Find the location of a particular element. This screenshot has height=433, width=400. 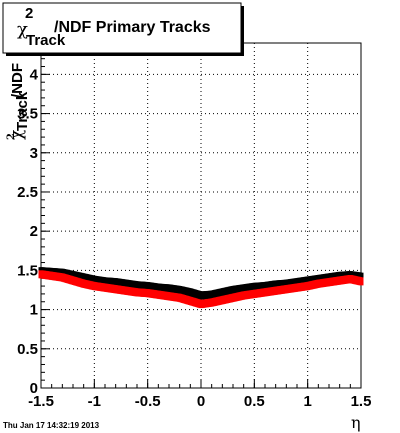

y-axis-sup: 2 is located at coordinates (11, 136).